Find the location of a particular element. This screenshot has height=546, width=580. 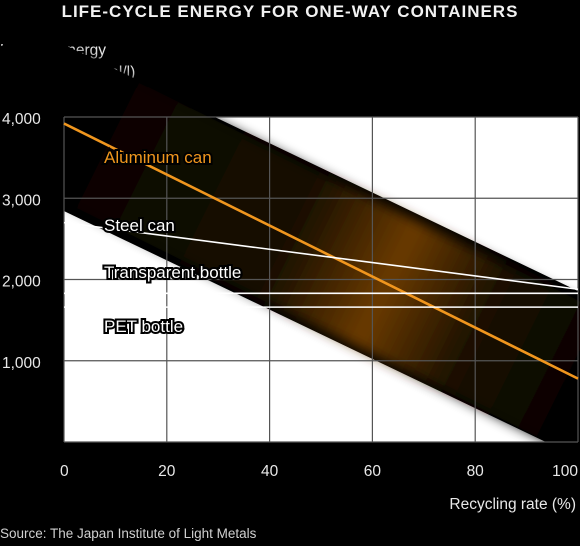

x-axis-label: Recycling rate (%) is located at coordinates (512, 504).